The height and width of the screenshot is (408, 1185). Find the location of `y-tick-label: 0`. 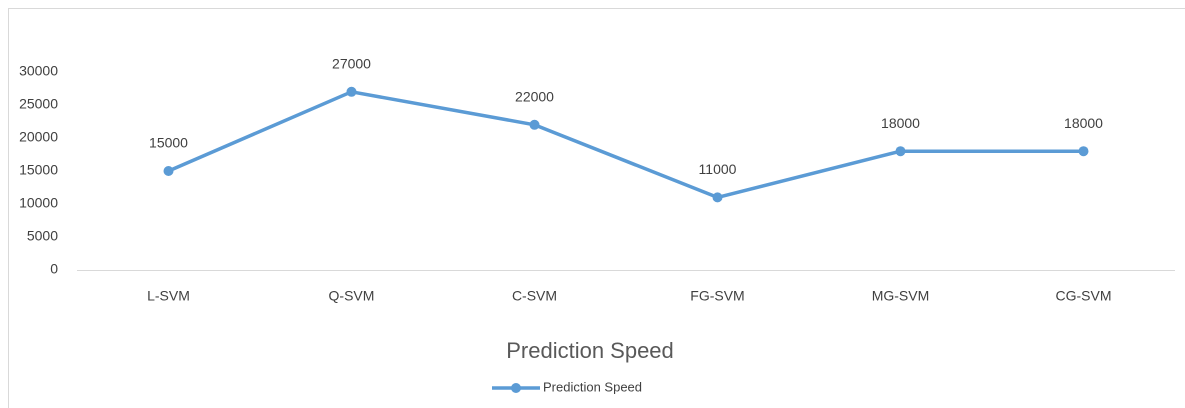

y-tick-label: 0 is located at coordinates (54, 269).